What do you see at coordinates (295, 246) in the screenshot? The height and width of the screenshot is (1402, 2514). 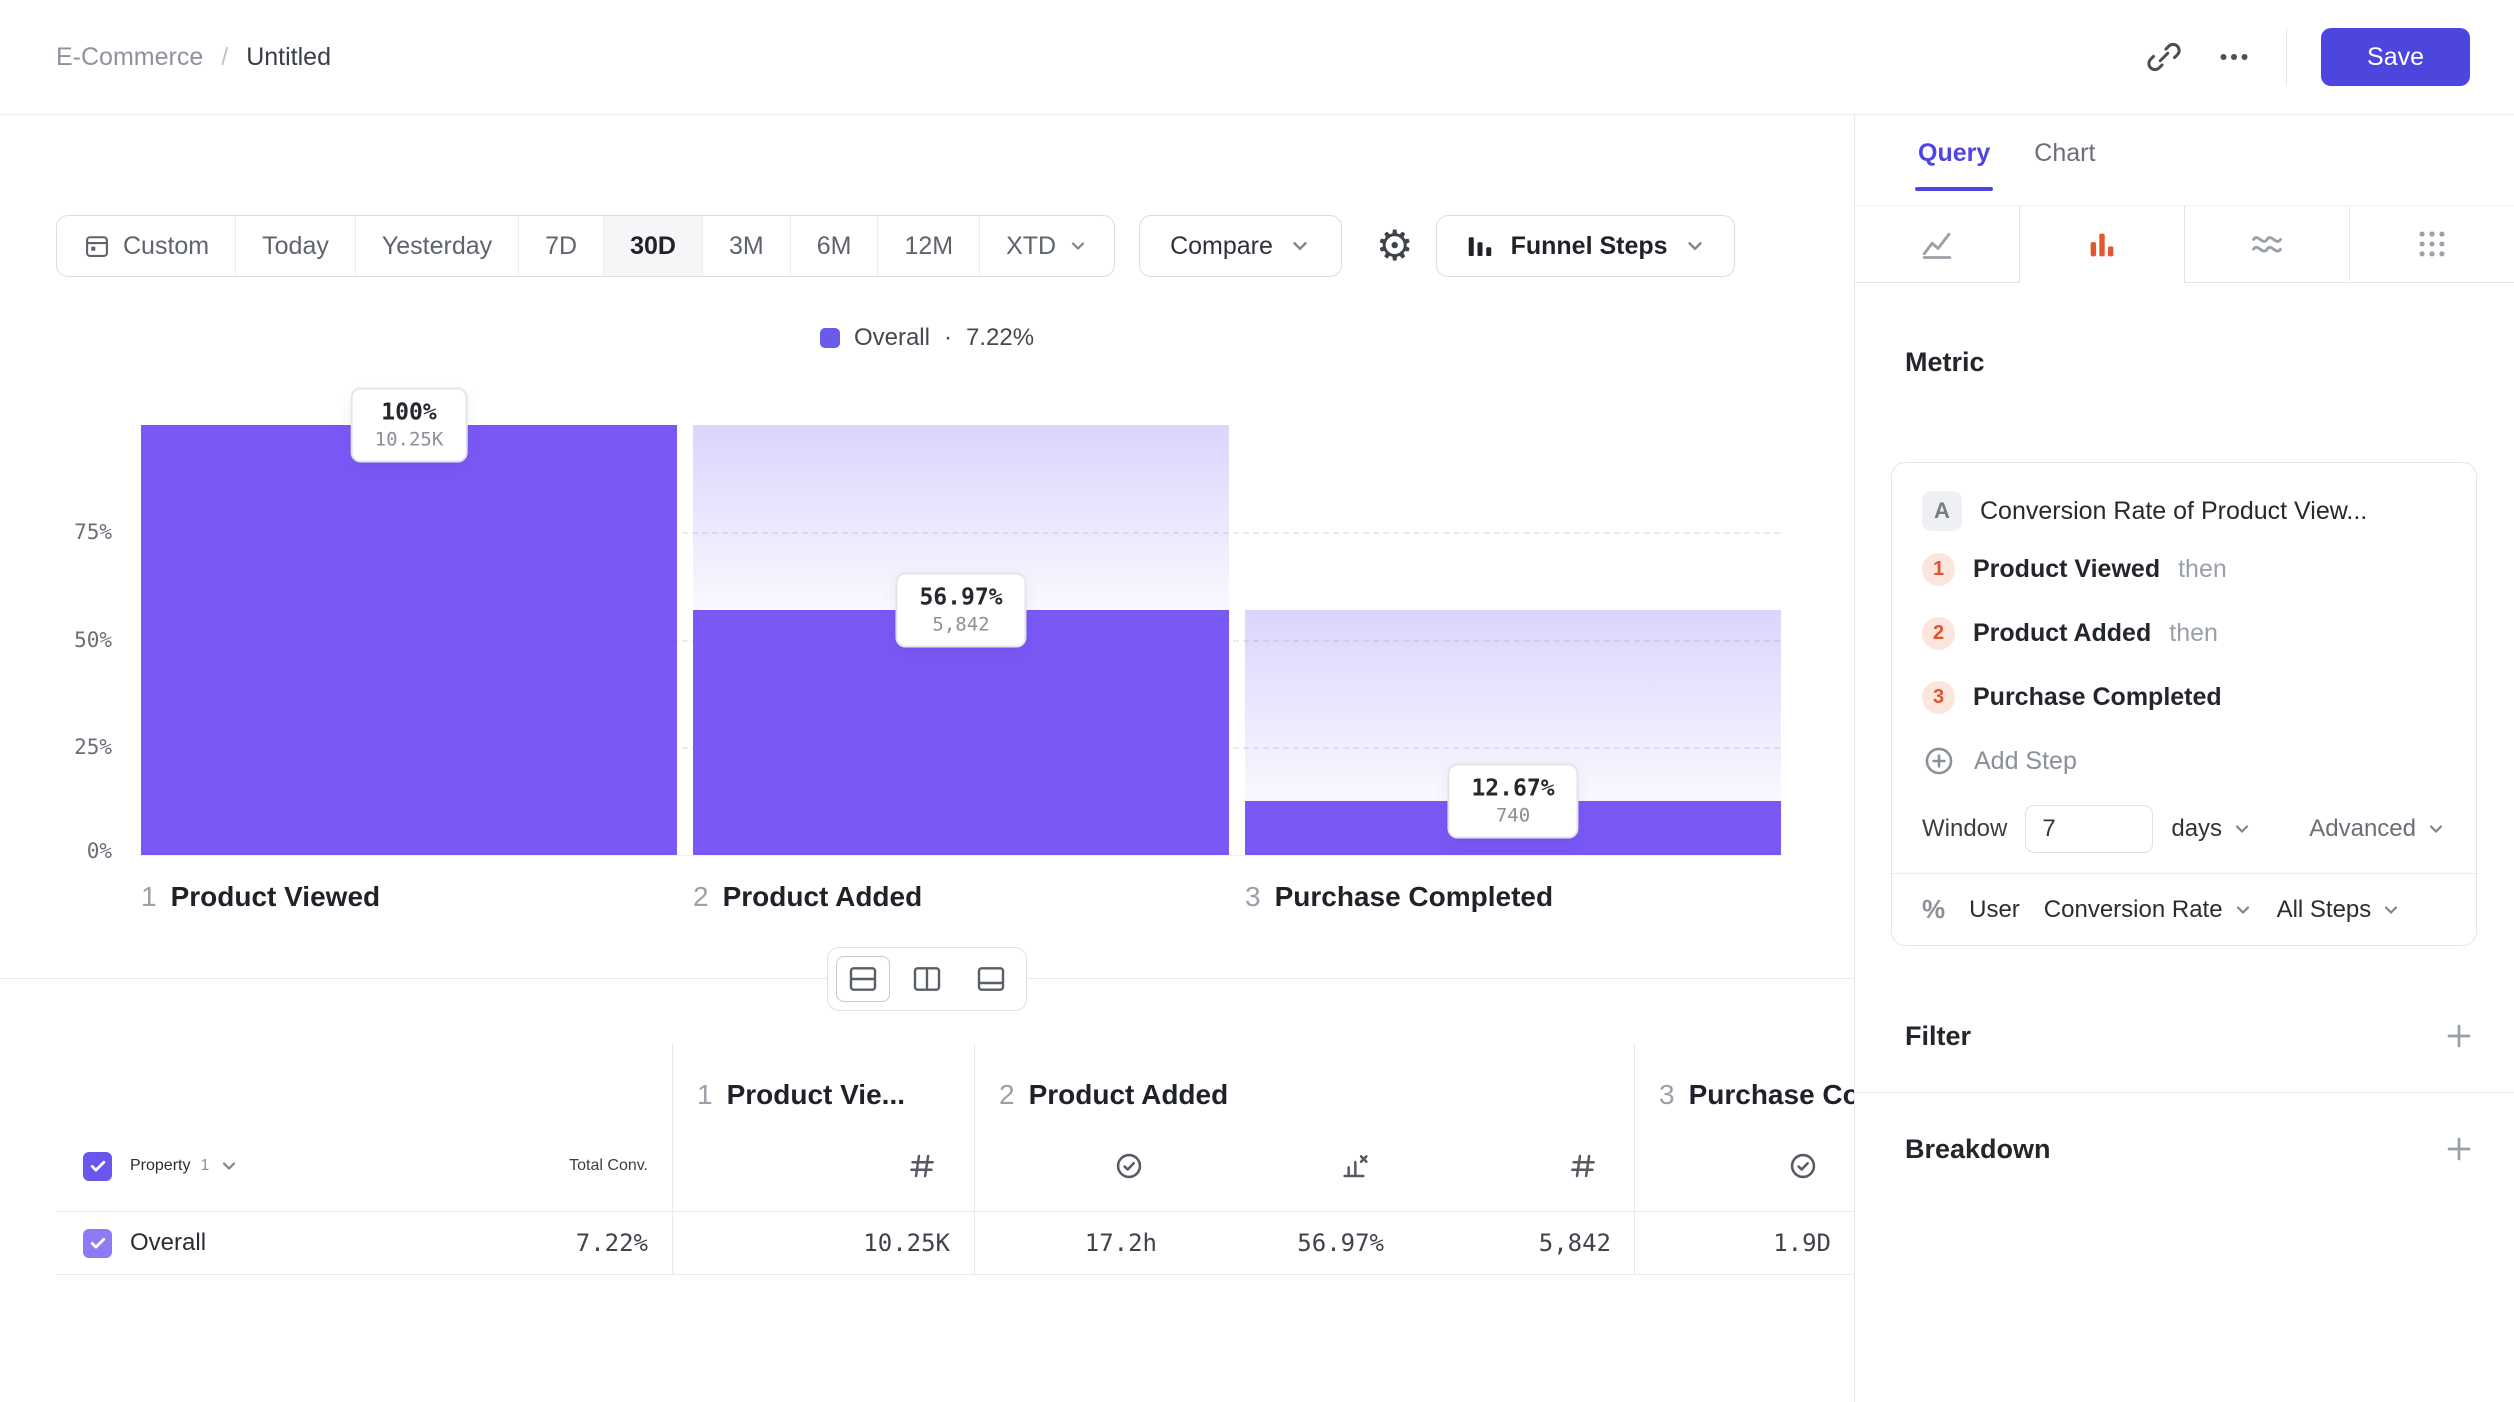 I see `range-today-button: Today` at bounding box center [295, 246].